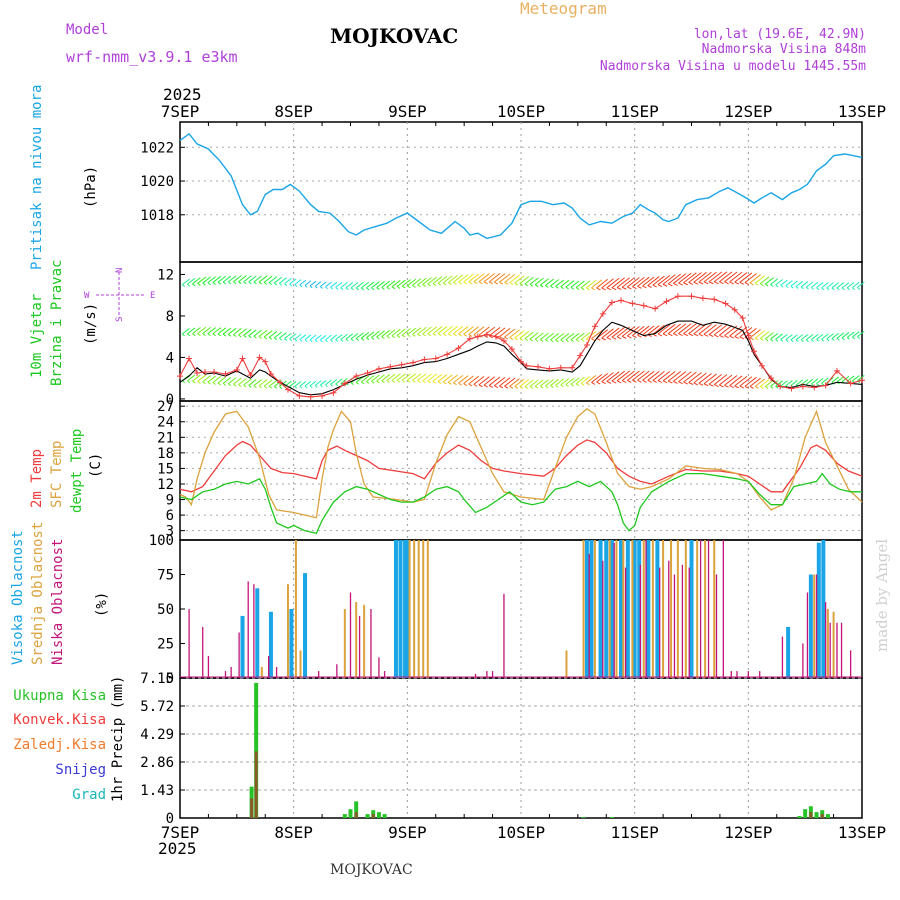 The height and width of the screenshot is (900, 900). I want to click on cloud-series, so click(521, 609).